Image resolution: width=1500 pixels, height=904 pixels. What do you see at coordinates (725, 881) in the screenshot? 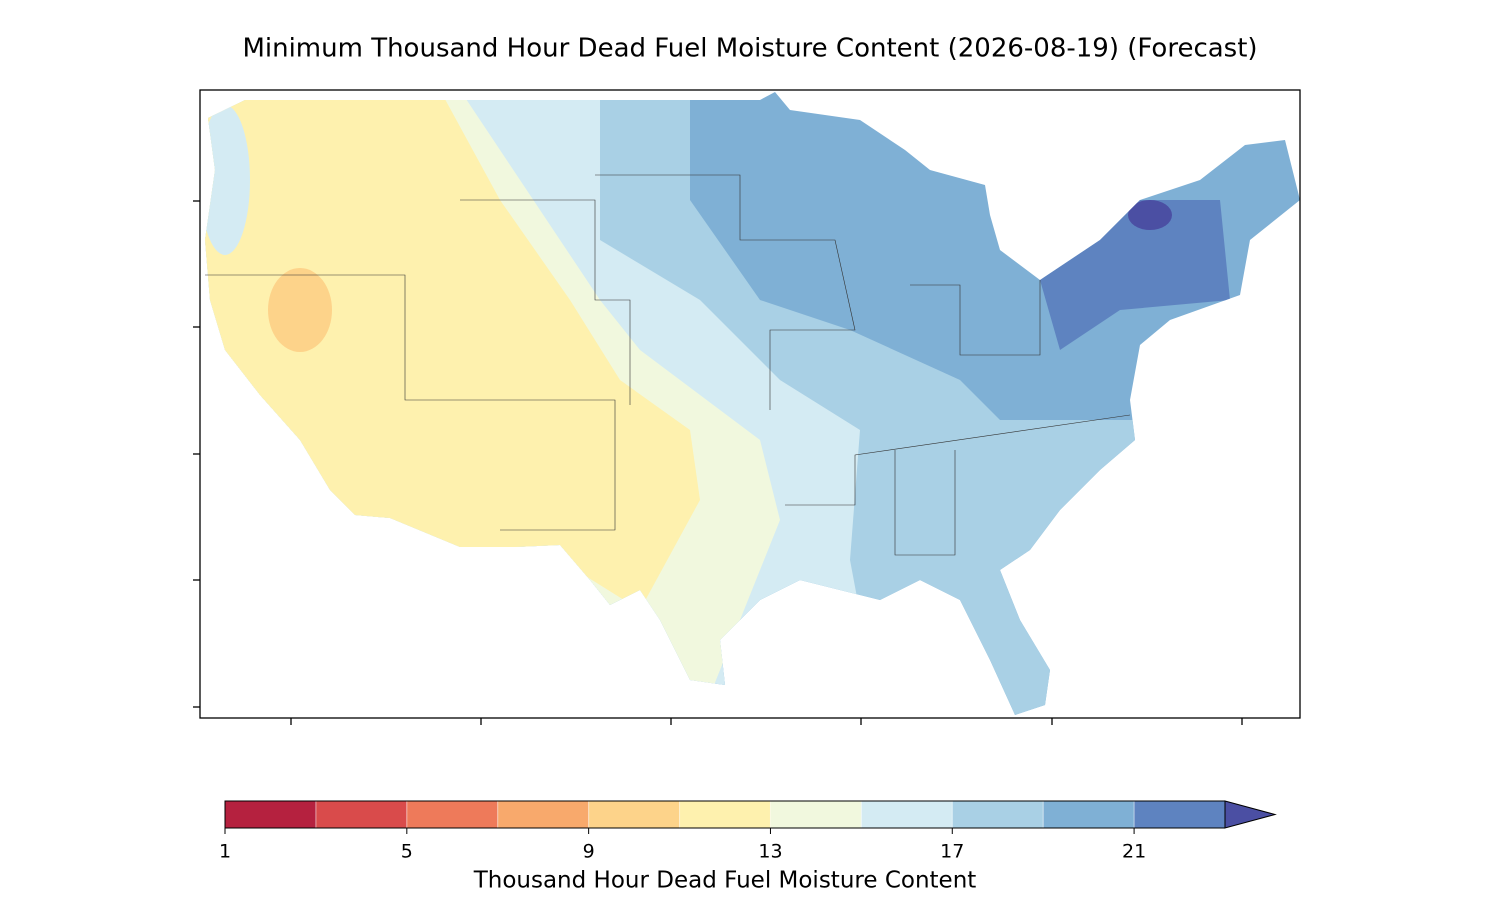
I see `colorbar-label: Thousand Hour Dead Fuel Moisture Content` at bounding box center [725, 881].